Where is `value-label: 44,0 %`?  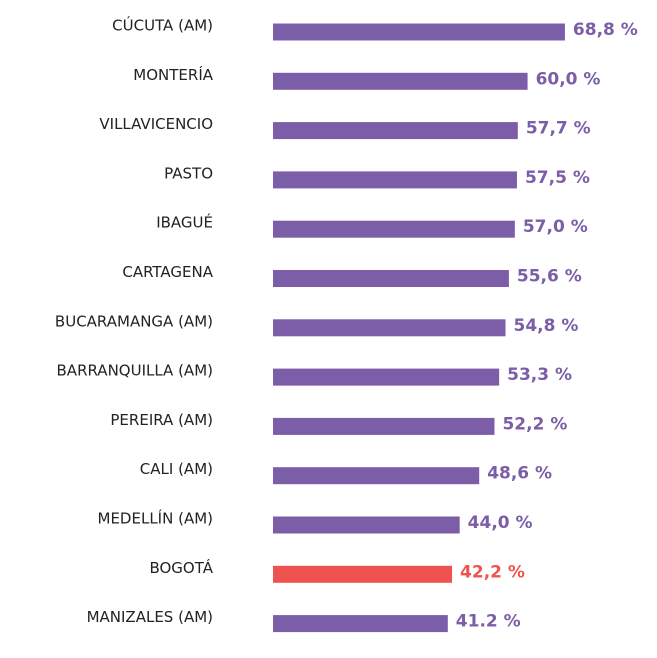 value-label: 44,0 % is located at coordinates (500, 523).